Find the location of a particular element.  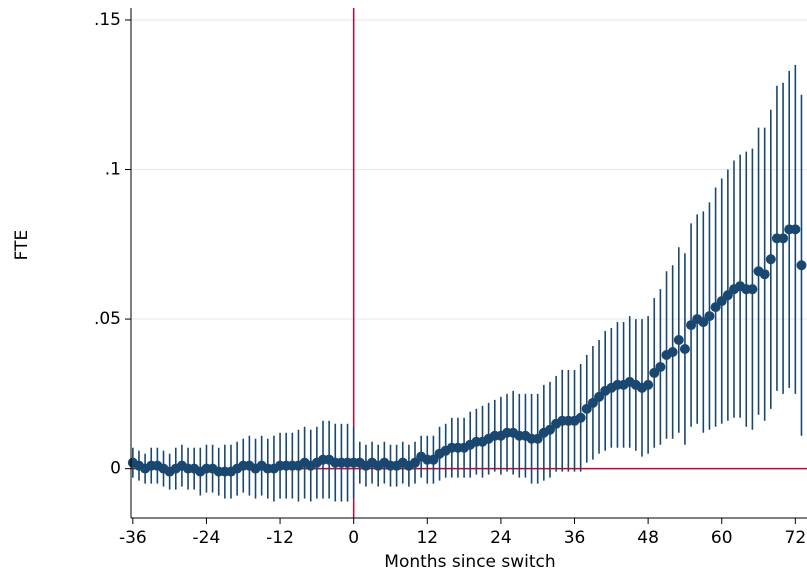

x-tick-label: 0 is located at coordinates (353, 538).